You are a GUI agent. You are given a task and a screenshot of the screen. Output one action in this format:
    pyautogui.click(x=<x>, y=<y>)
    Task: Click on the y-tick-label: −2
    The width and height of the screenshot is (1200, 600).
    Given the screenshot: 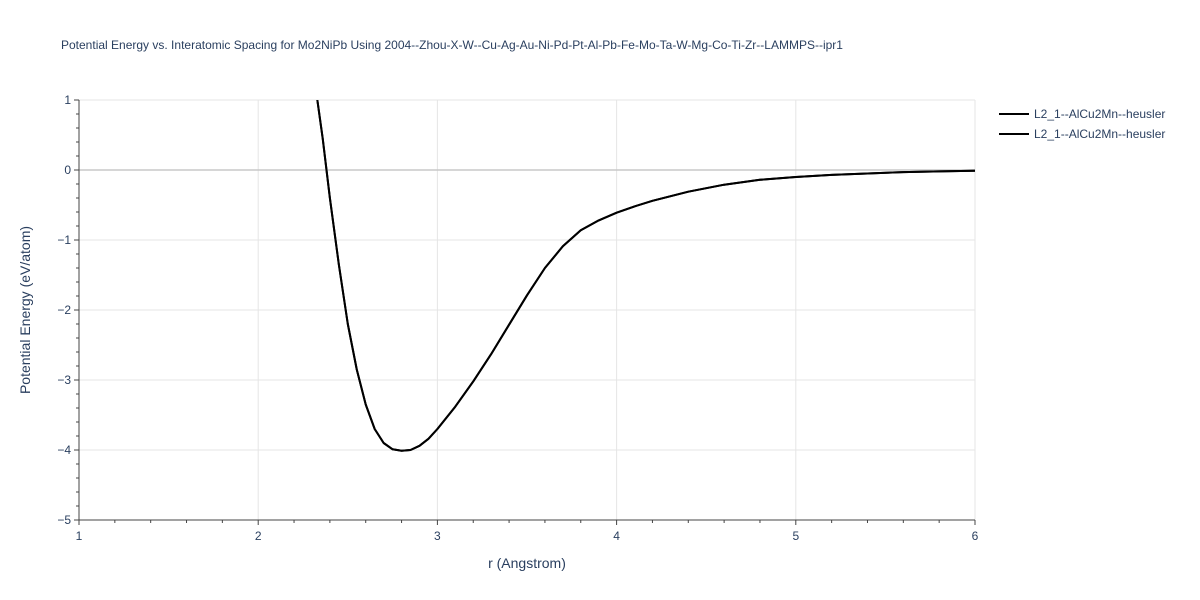 What is the action you would take?
    pyautogui.click(x=64, y=310)
    